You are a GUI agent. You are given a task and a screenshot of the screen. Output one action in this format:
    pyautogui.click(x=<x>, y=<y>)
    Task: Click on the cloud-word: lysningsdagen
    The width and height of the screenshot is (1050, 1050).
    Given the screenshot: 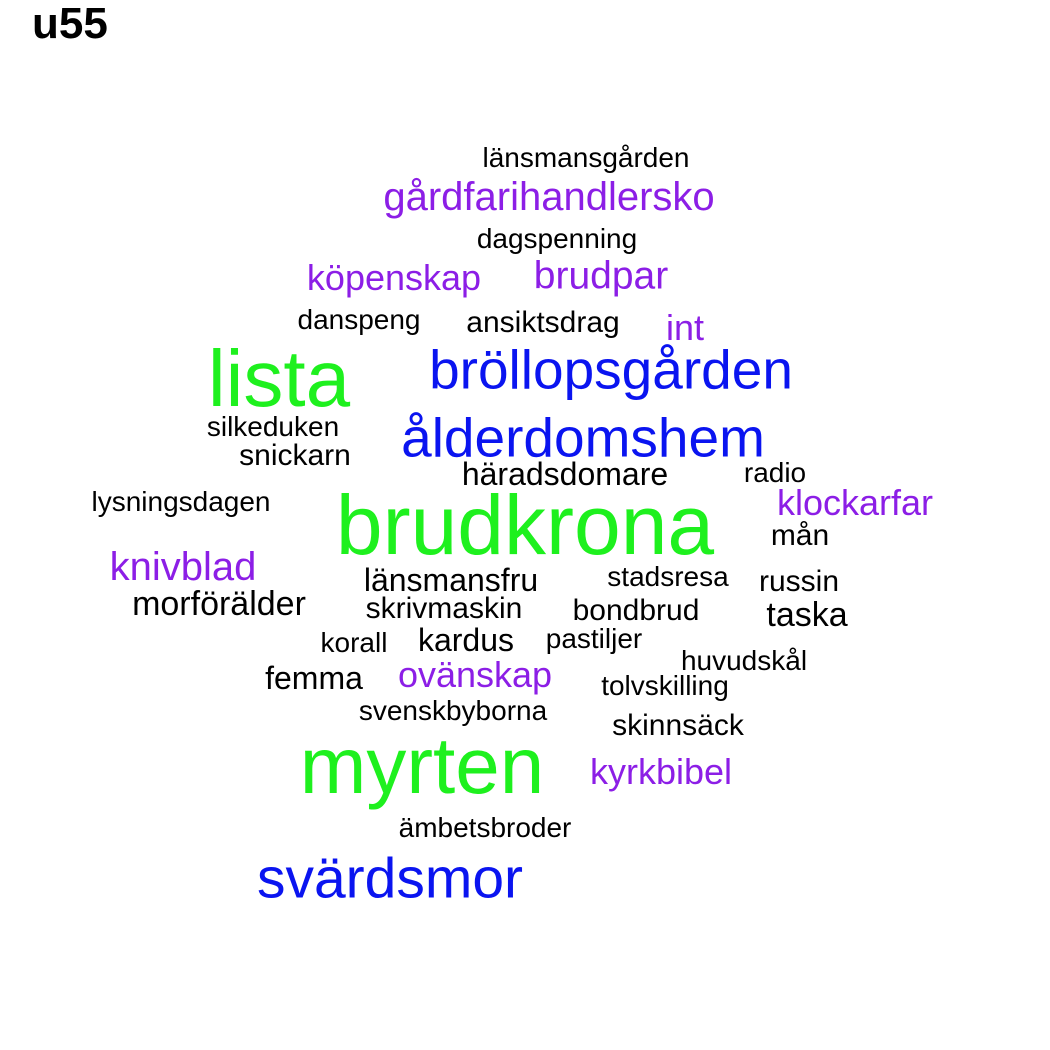 What is the action you would take?
    pyautogui.click(x=181, y=501)
    